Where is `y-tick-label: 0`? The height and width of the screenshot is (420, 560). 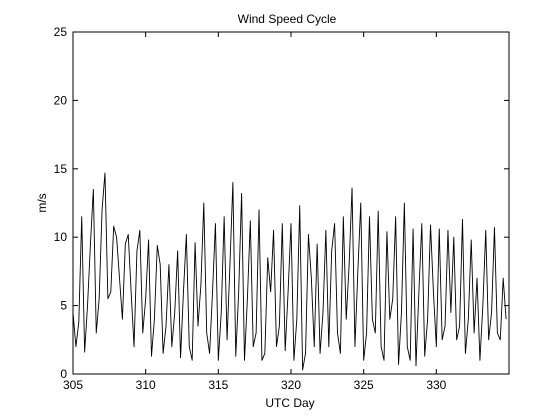
y-tick-label: 0 is located at coordinates (63, 374).